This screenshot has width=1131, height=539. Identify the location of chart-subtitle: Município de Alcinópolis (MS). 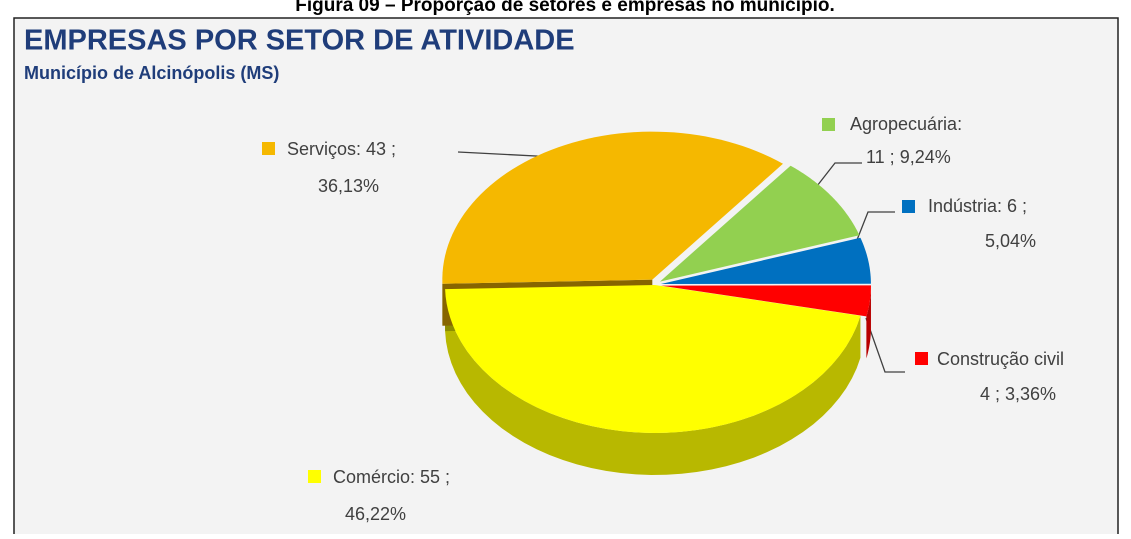
(151, 73).